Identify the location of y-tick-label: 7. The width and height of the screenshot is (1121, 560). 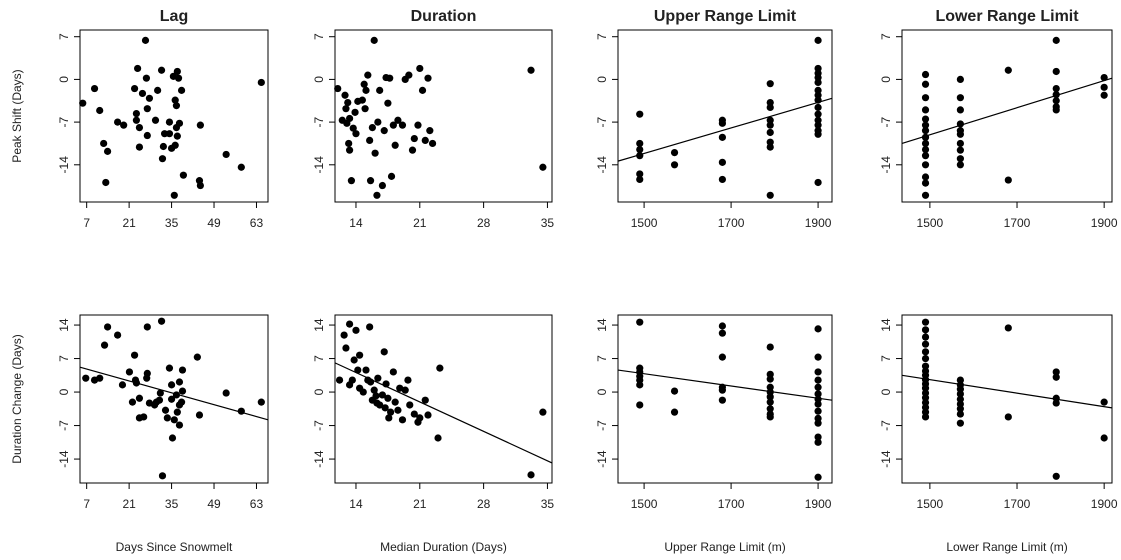
(602, 358).